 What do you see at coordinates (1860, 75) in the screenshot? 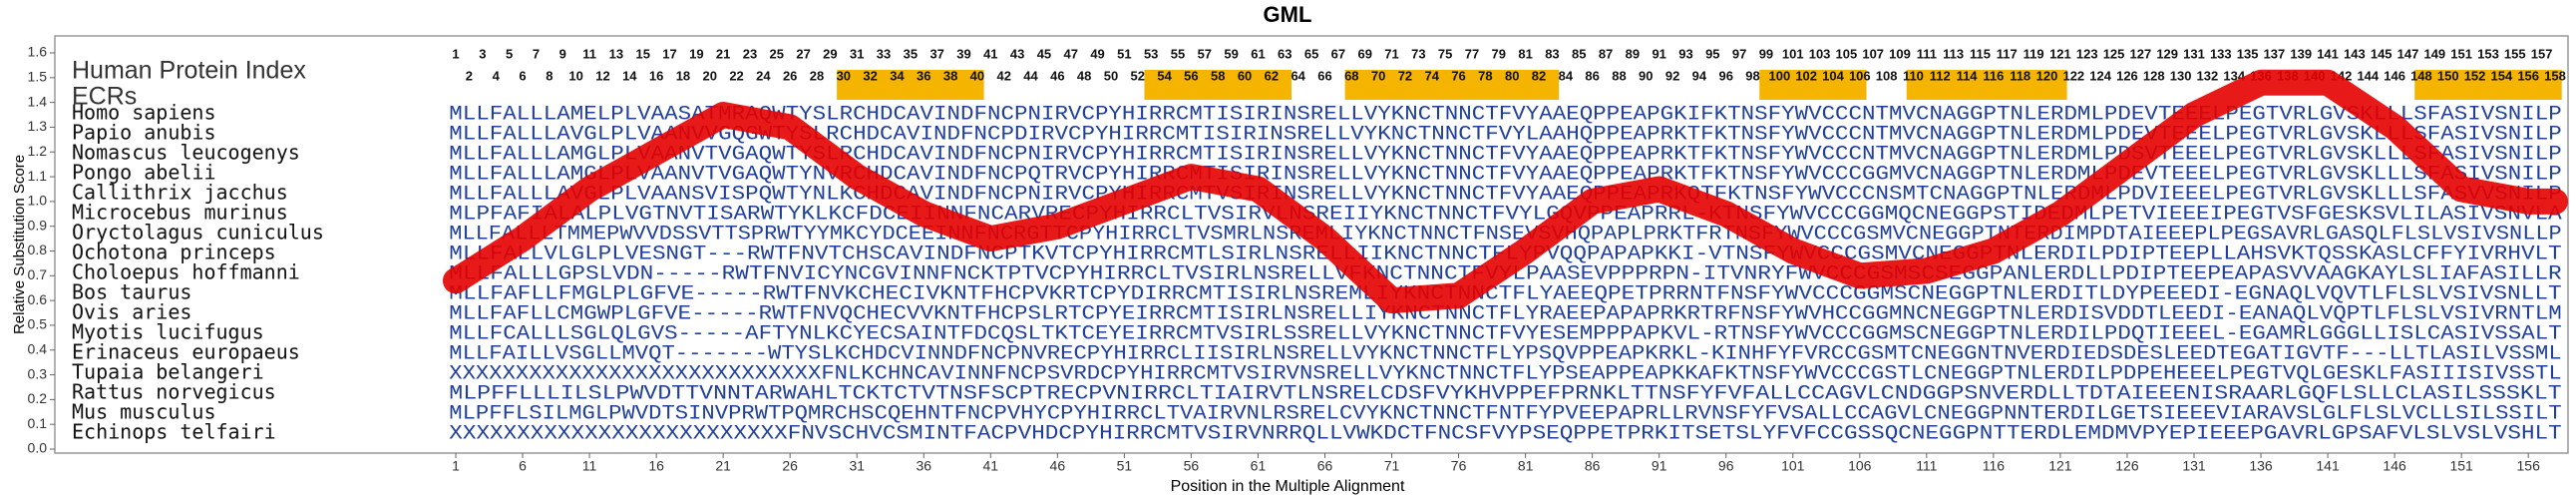
I see `column-number: 106` at bounding box center [1860, 75].